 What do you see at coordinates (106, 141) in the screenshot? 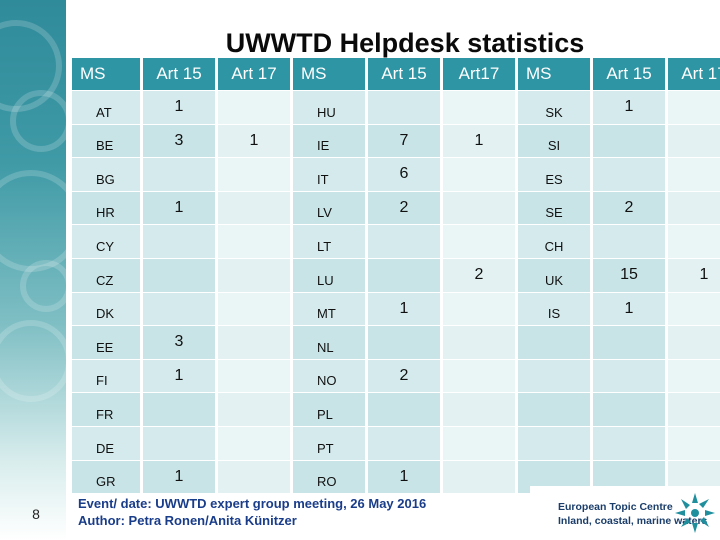
I see `ms-cell: BE` at bounding box center [106, 141].